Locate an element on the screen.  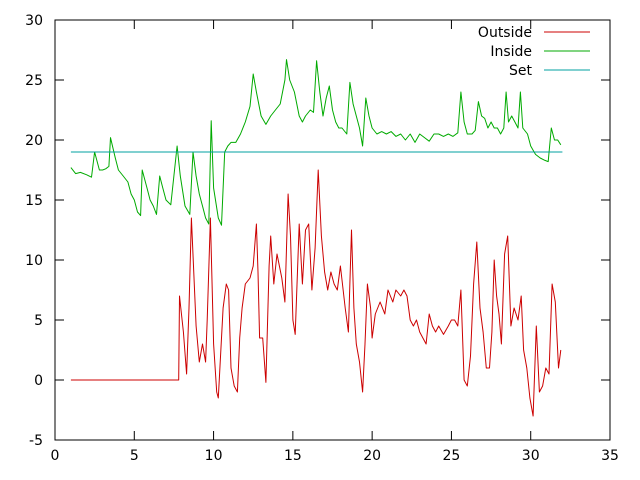
x-tick-label: 5 is located at coordinates (134, 456).